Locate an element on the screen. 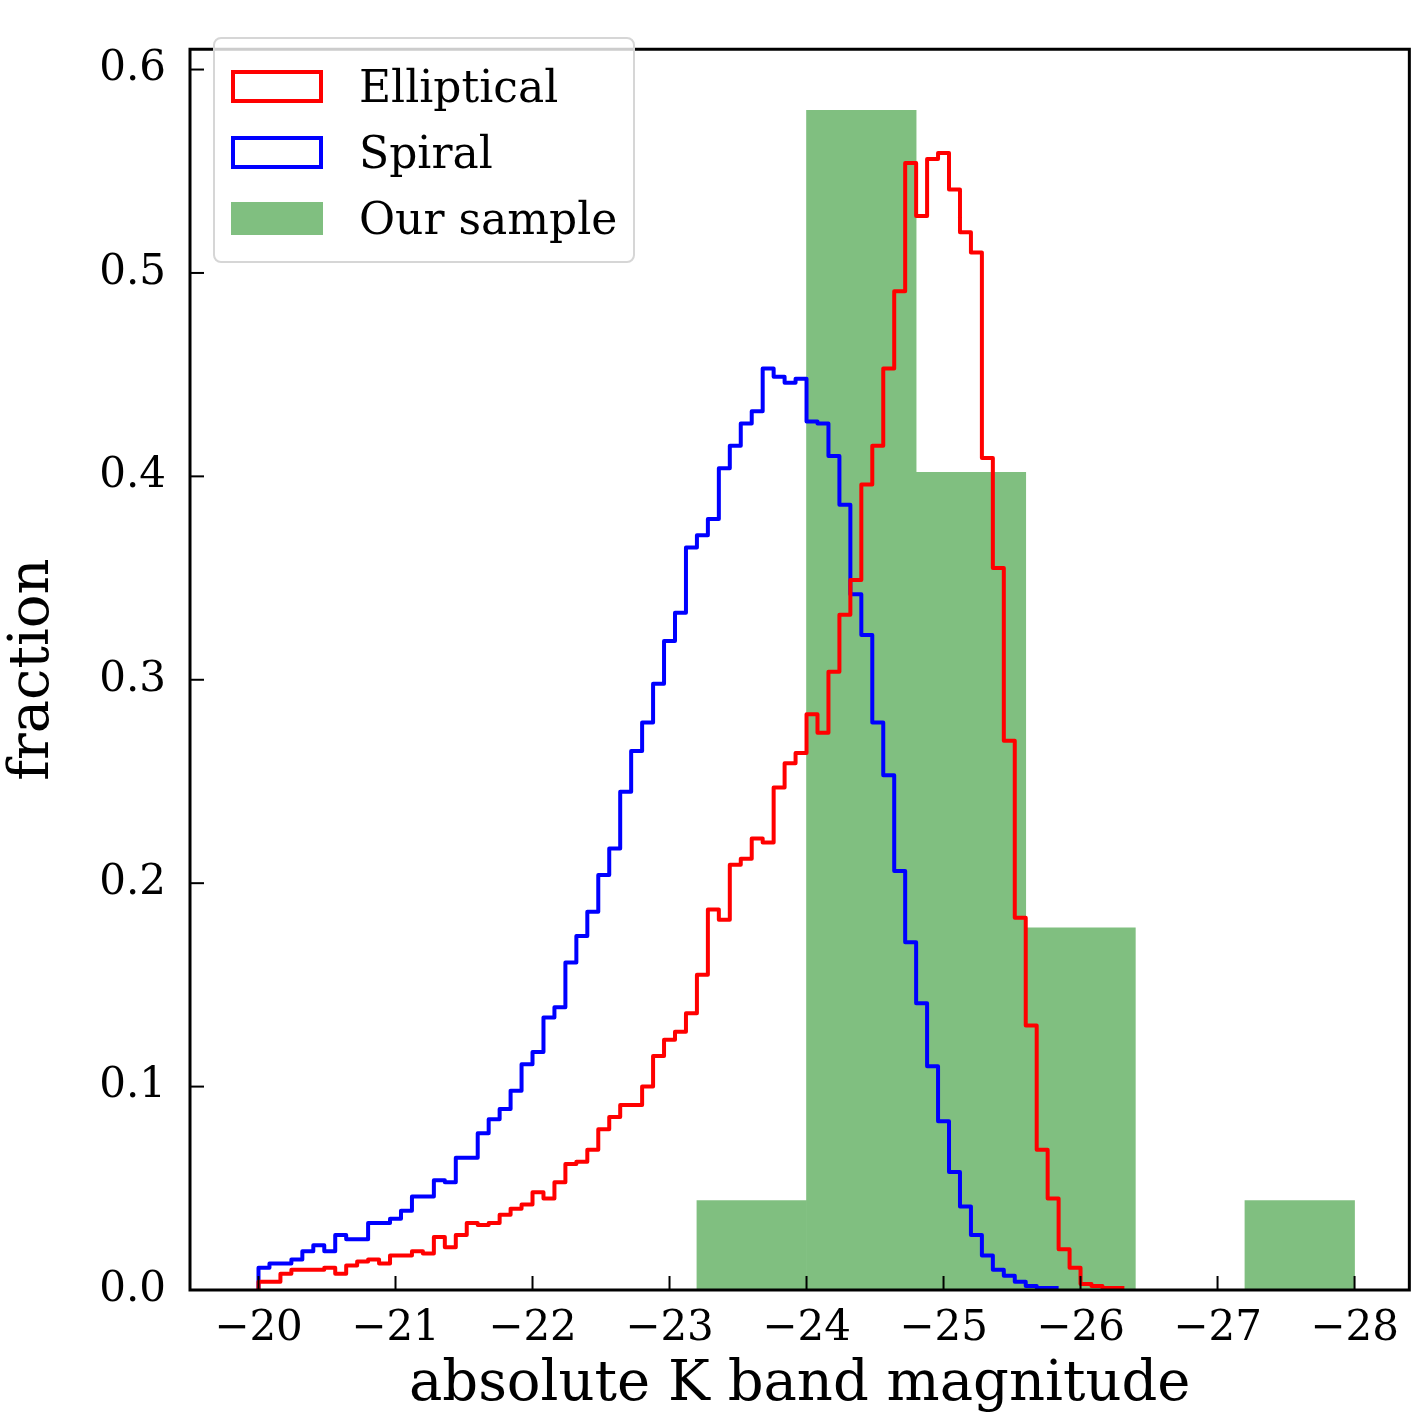  legend-label: Our sample is located at coordinates (488, 218).